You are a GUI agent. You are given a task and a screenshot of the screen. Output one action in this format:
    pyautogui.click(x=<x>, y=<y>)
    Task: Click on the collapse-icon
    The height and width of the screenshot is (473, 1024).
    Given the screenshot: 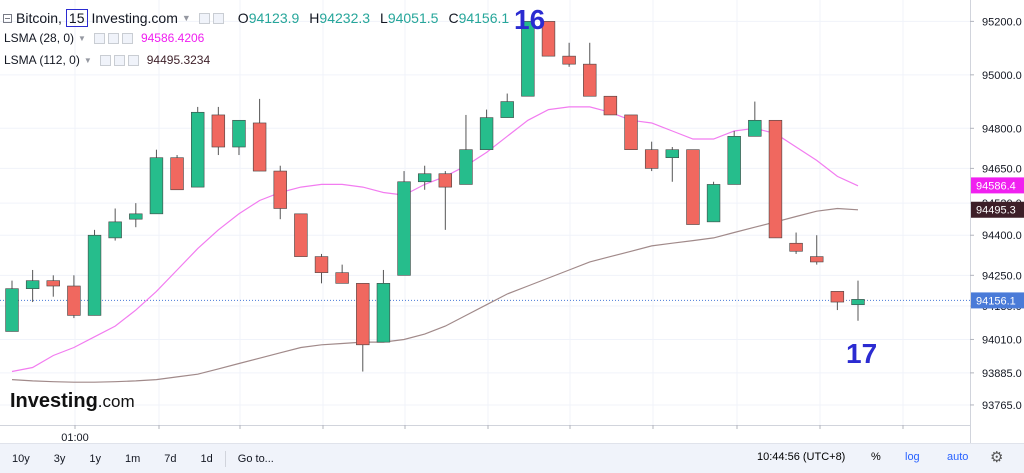 What is the action you would take?
    pyautogui.click(x=7, y=18)
    